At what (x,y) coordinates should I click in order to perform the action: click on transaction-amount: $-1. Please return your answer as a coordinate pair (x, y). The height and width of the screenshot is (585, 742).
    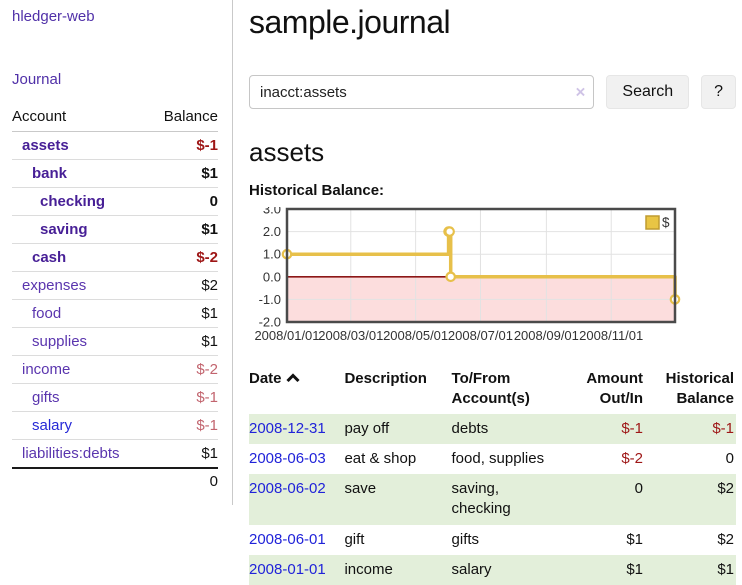
    Looking at the image, I should click on (601, 429).